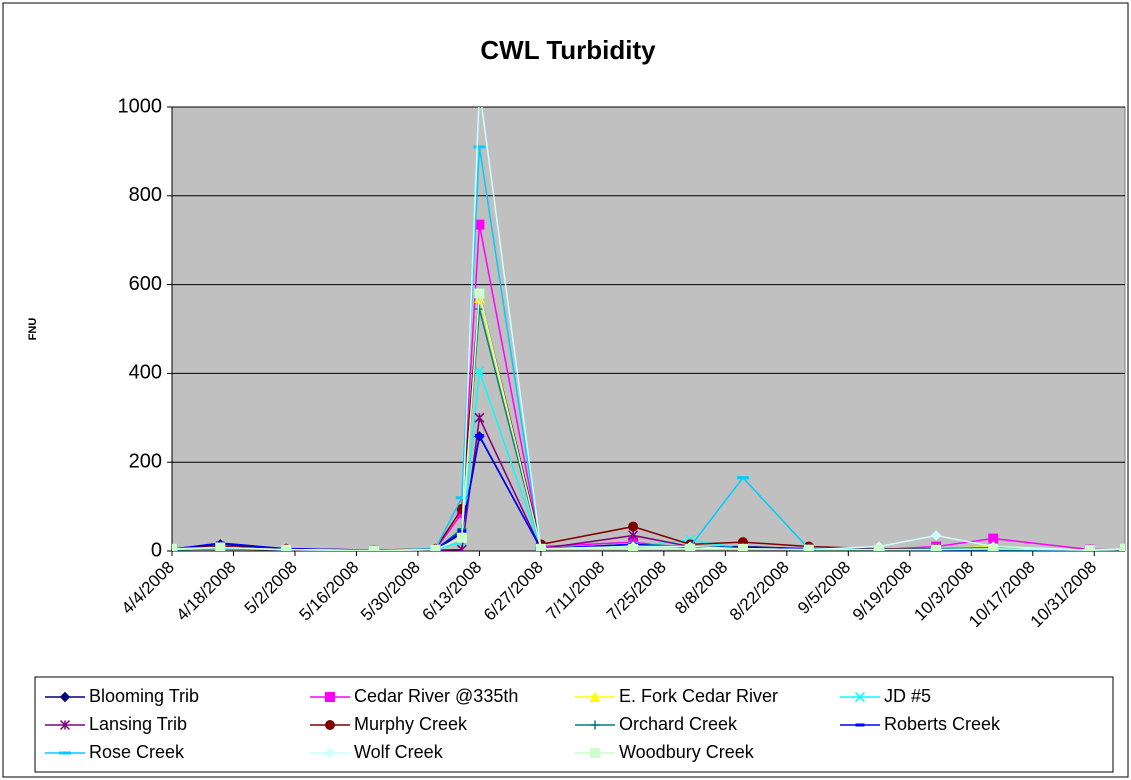 The height and width of the screenshot is (780, 1131). I want to click on y-tick-label: 400, so click(145, 373).